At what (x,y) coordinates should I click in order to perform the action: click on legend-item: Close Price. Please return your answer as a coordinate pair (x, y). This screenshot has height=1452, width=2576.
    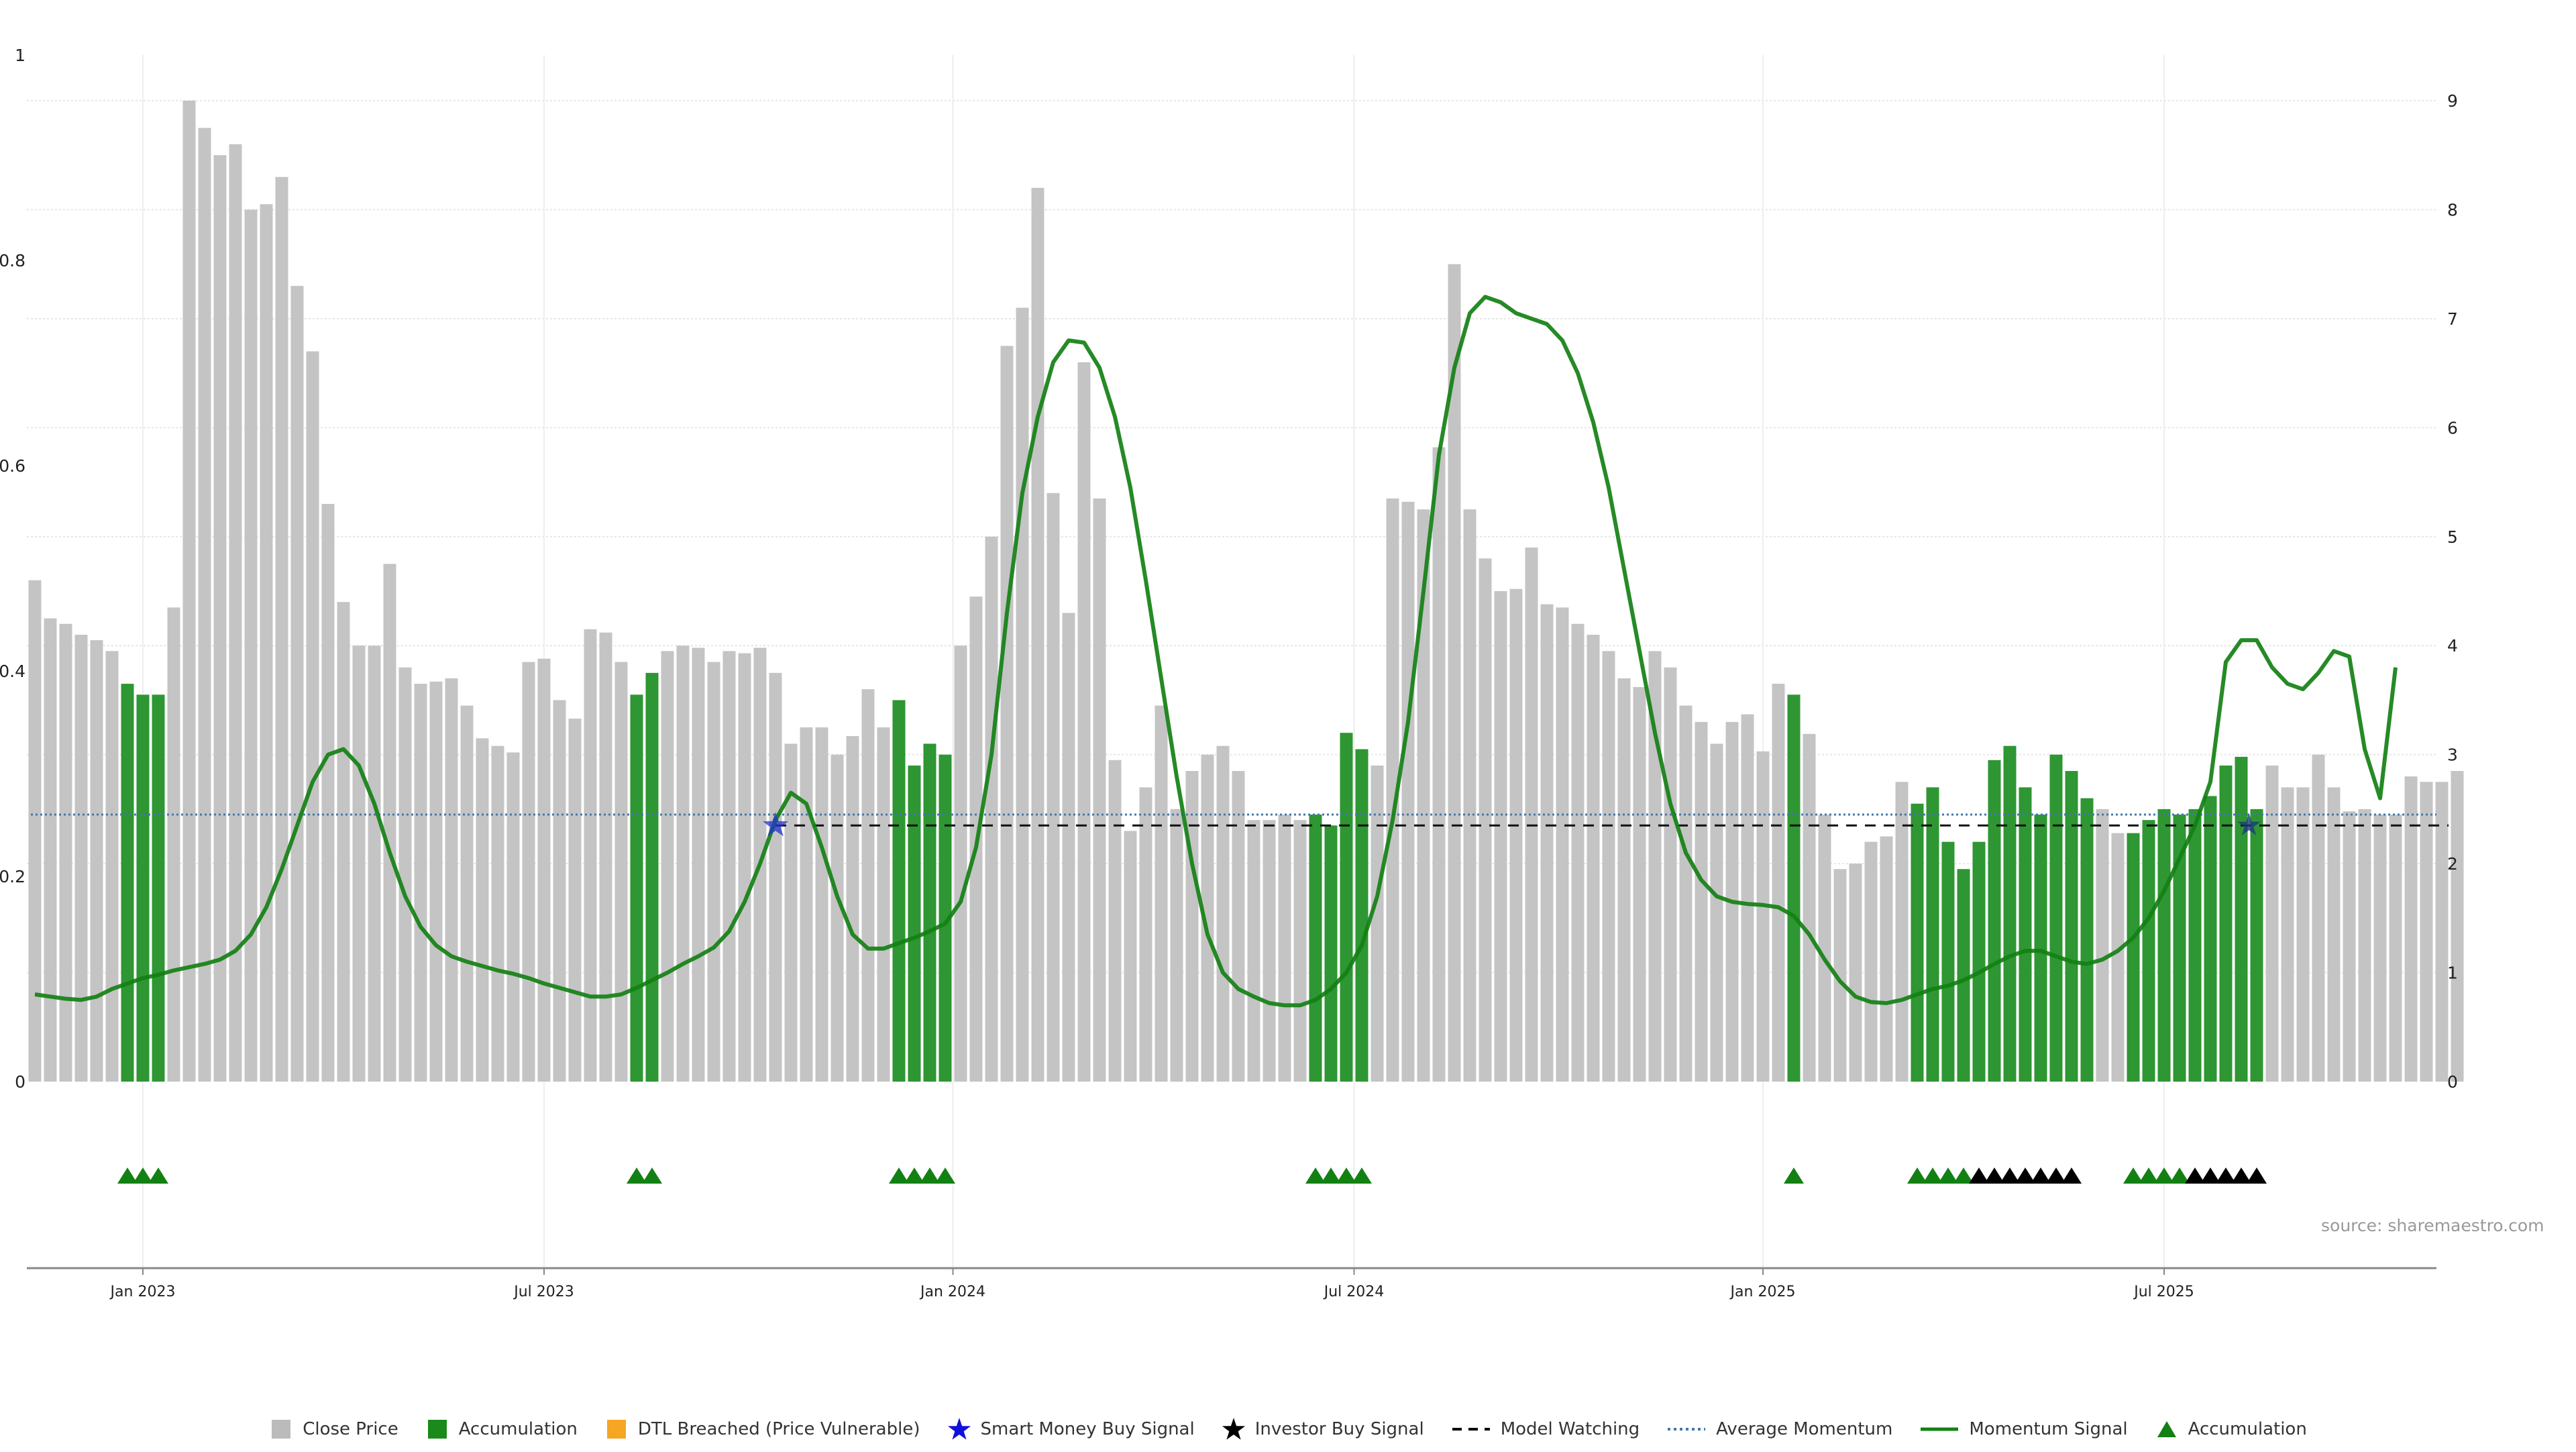
    Looking at the image, I should click on (333, 1429).